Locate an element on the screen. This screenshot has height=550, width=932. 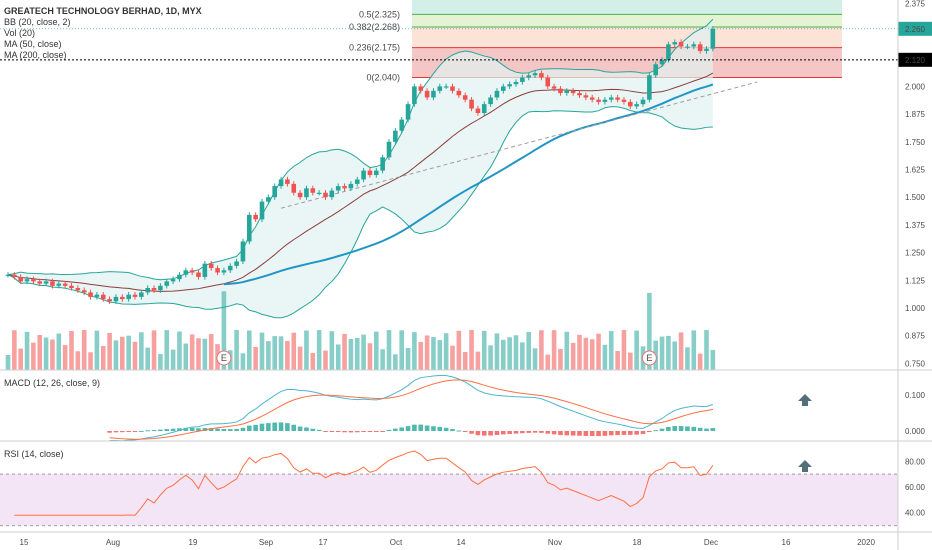
rsi-line is located at coordinates (364, 483).